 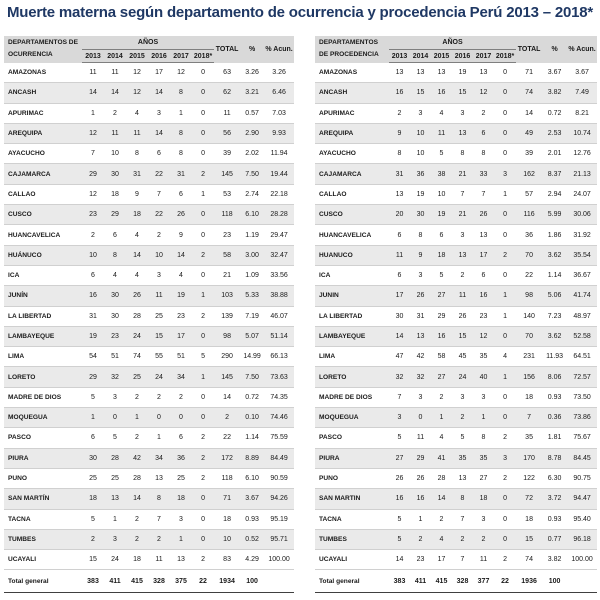 I want to click on total-cell: 415, so click(x=137, y=581).